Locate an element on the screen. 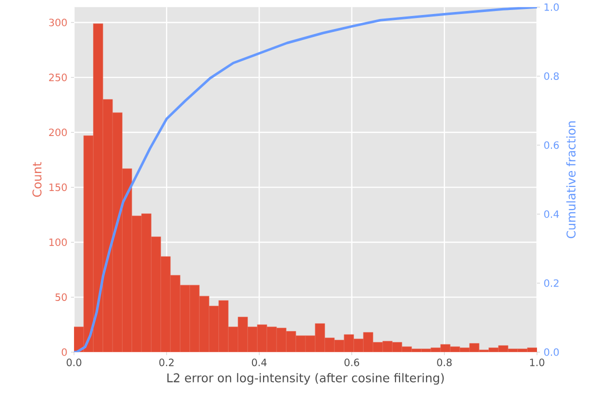 This screenshot has height=395, width=598. y2-tick-label: 0.0 is located at coordinates (551, 352).